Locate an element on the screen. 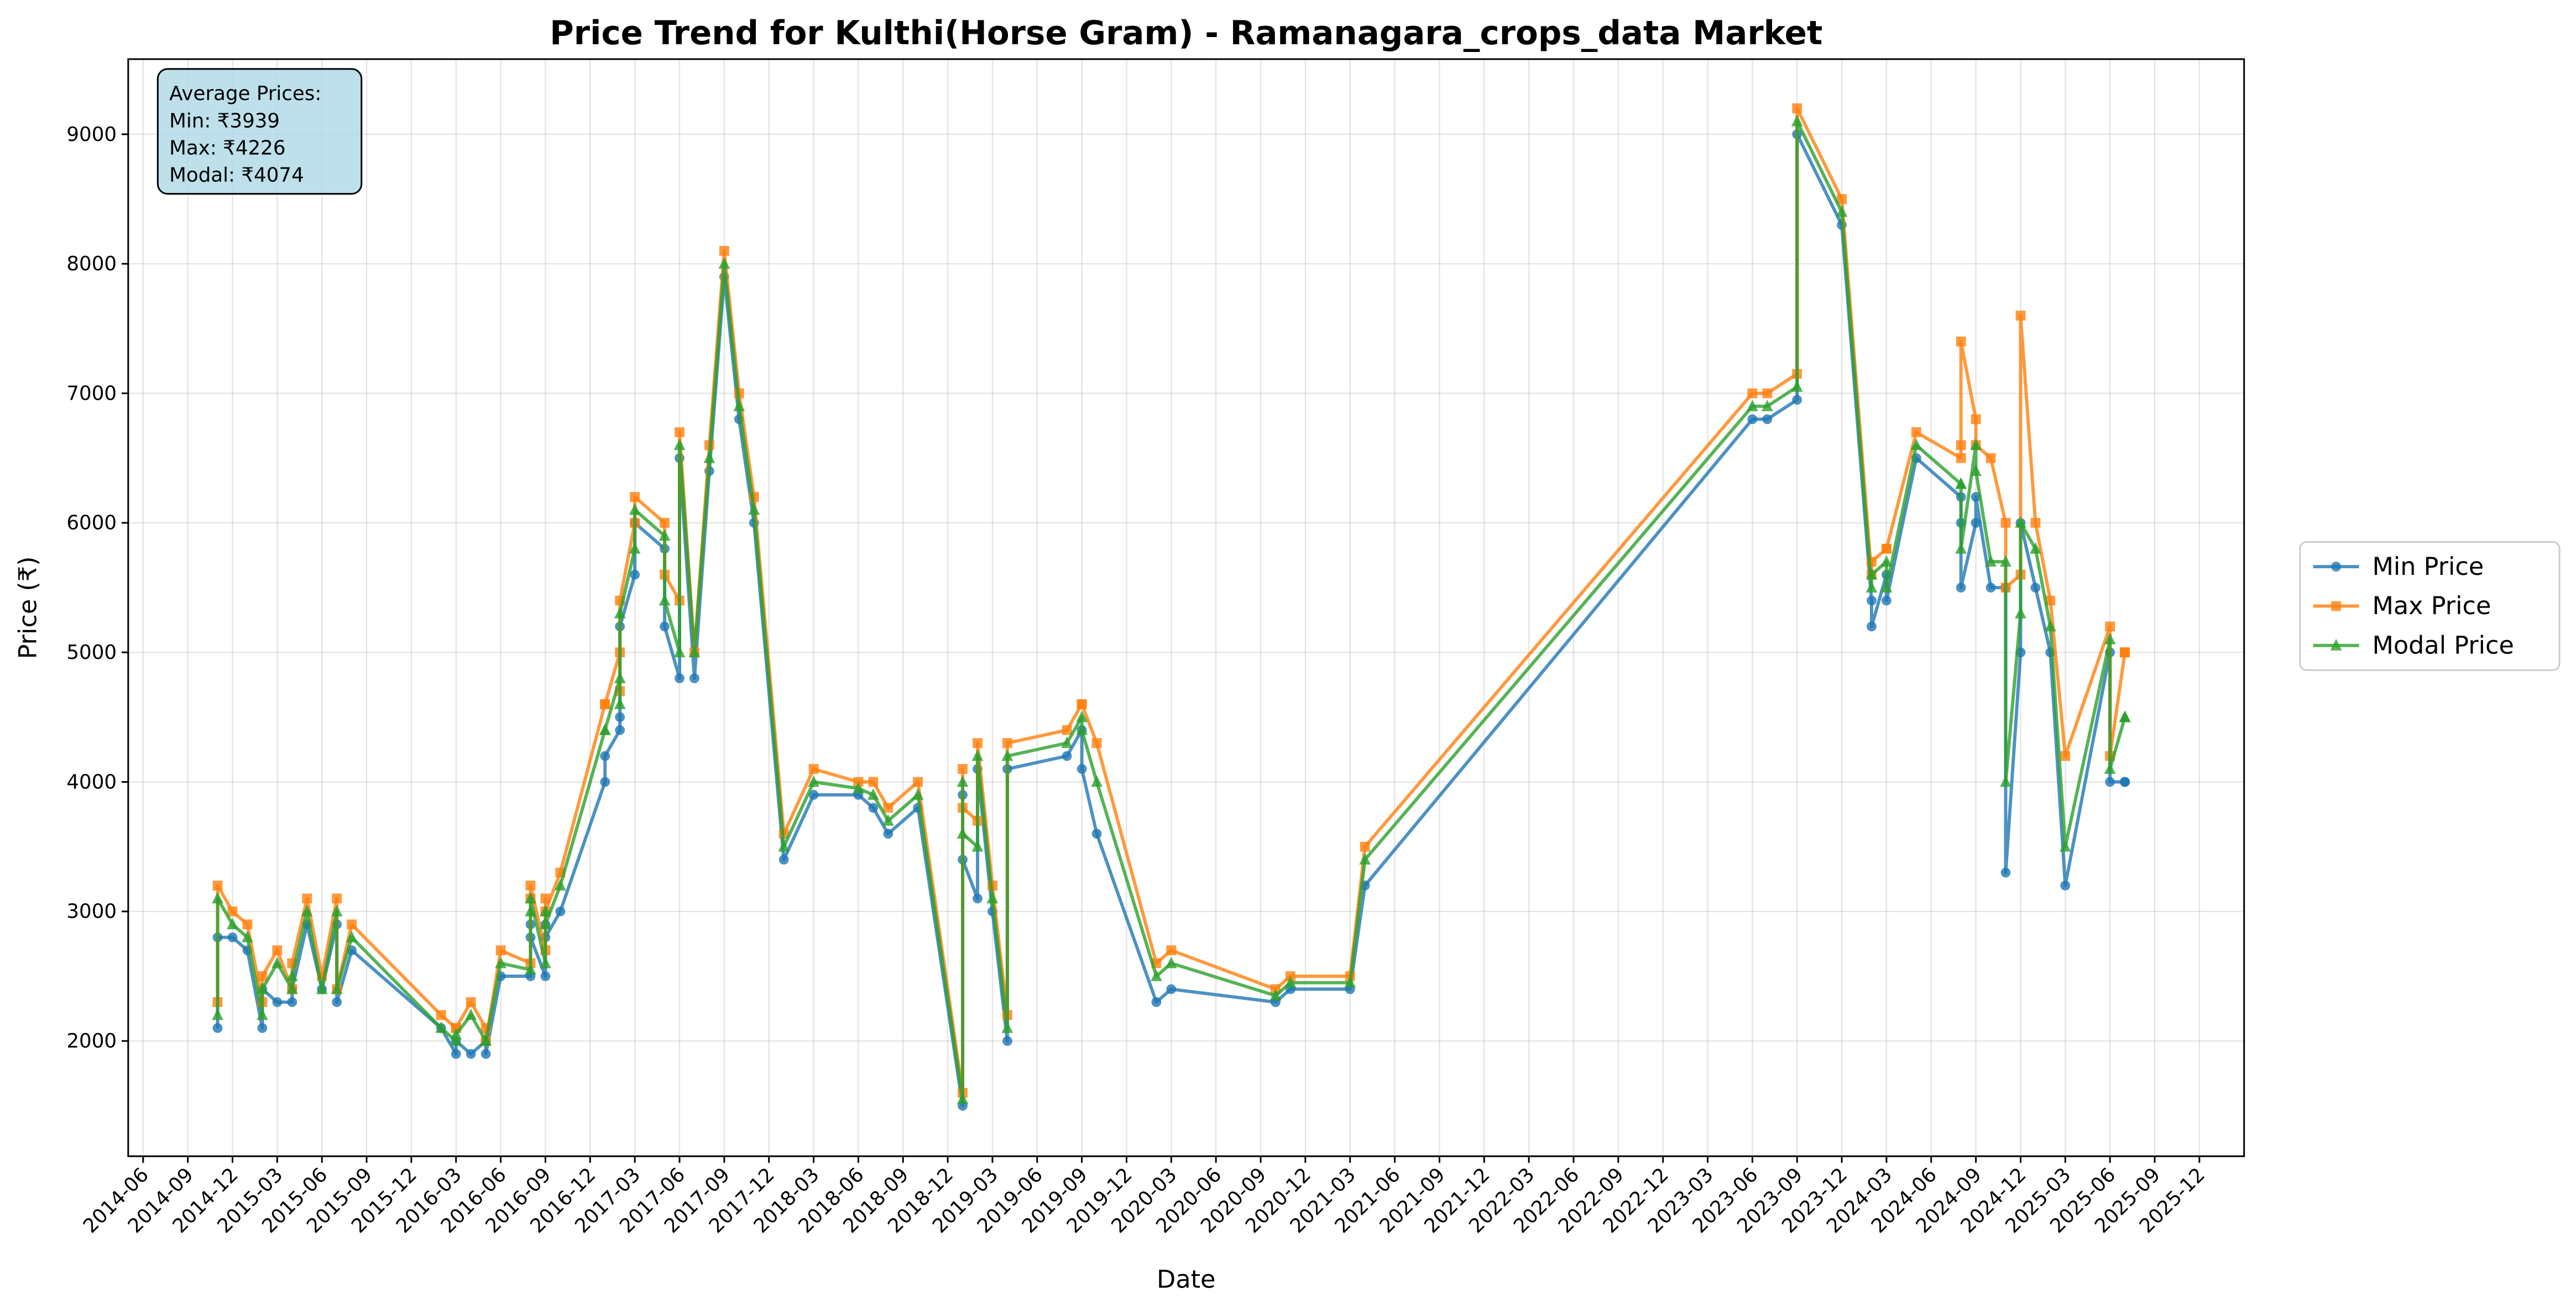 The width and height of the screenshot is (2576, 1309). y-tick-label: 3000 is located at coordinates (91, 911).